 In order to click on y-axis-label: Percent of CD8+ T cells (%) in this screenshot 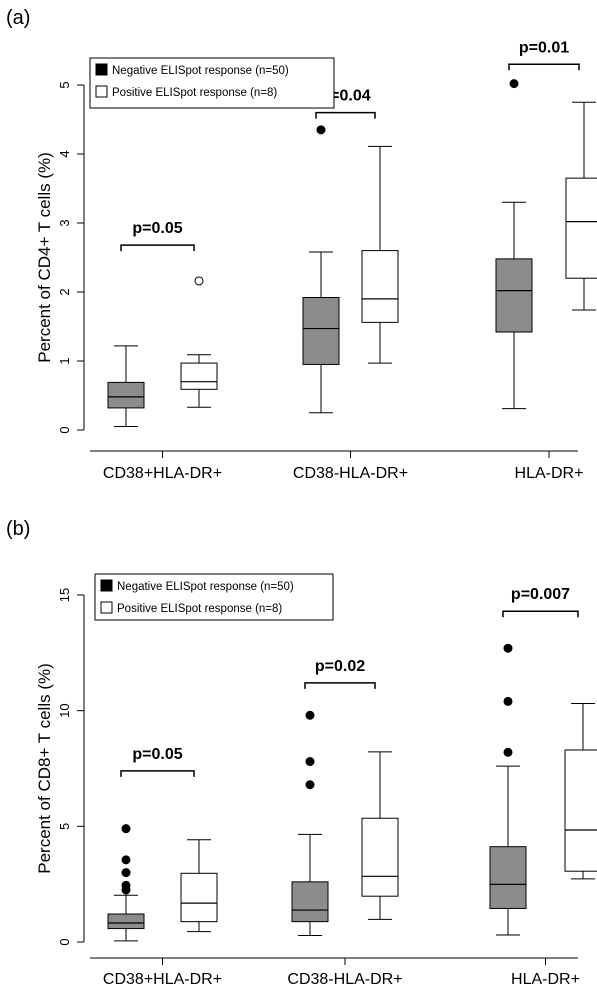, I will do `click(44, 768)`.